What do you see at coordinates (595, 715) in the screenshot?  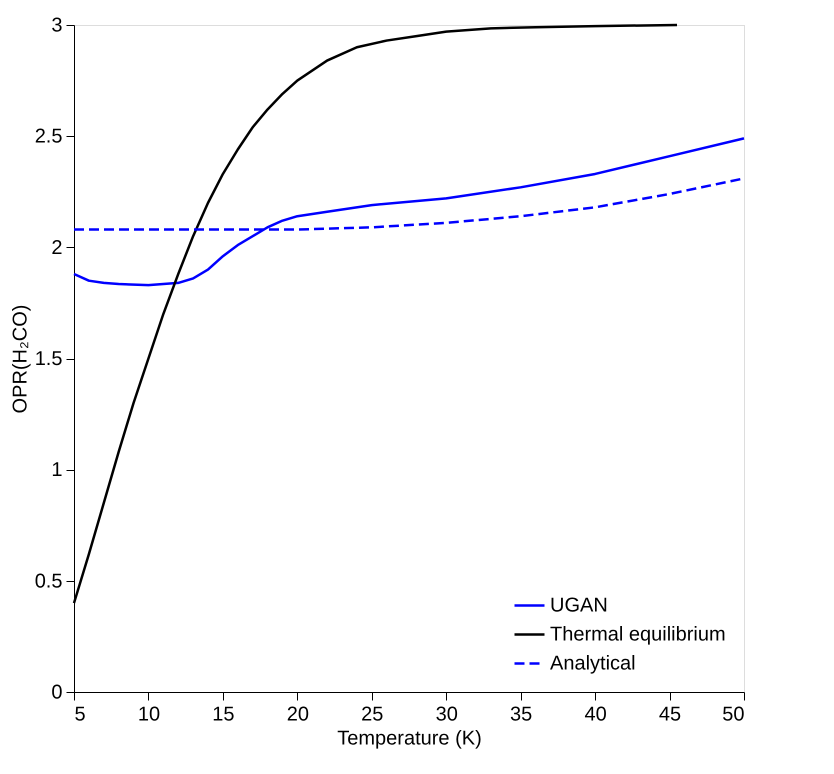 I see `x-tick-label: 40` at bounding box center [595, 715].